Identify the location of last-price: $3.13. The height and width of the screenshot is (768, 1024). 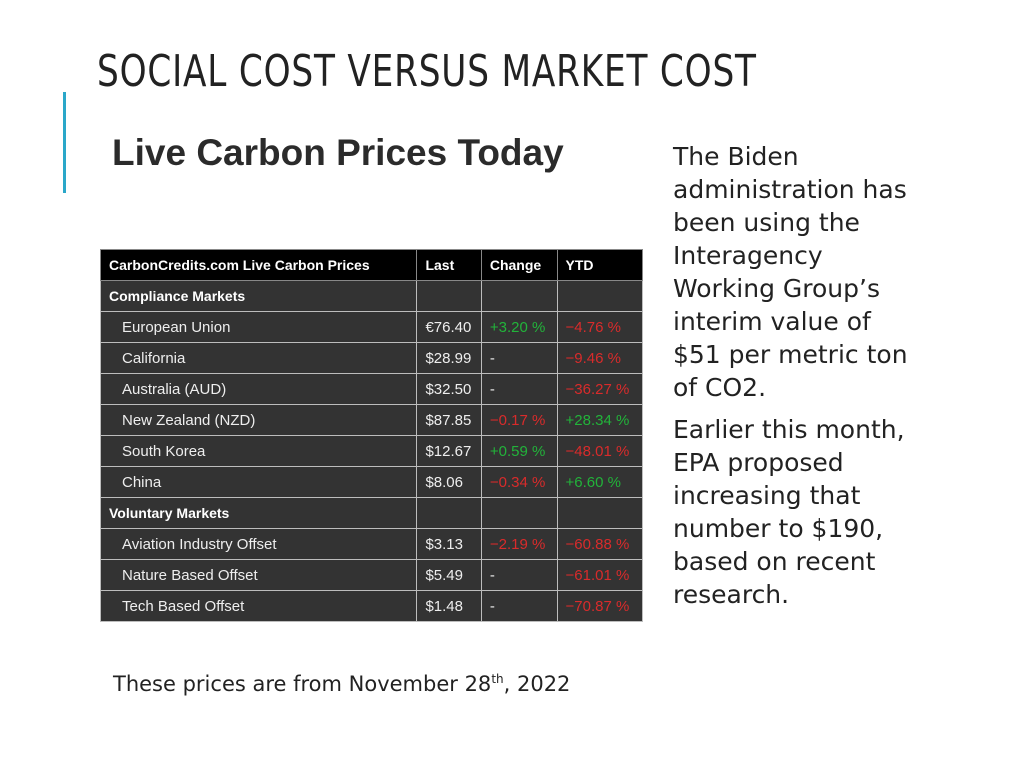
(449, 544).